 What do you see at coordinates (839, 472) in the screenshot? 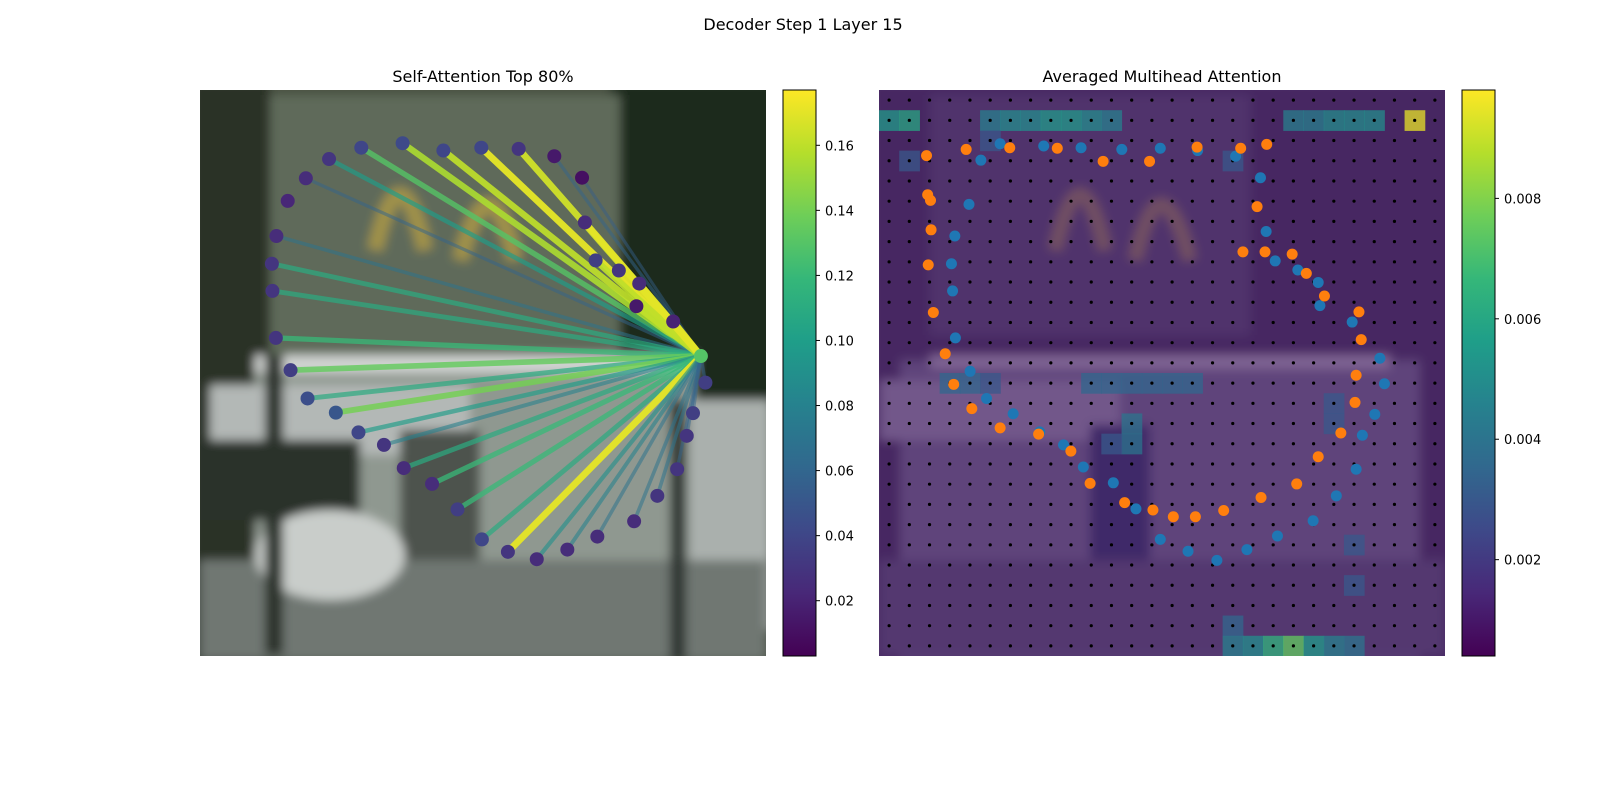
I see `colorbar-tick-label: 0.06` at bounding box center [839, 472].